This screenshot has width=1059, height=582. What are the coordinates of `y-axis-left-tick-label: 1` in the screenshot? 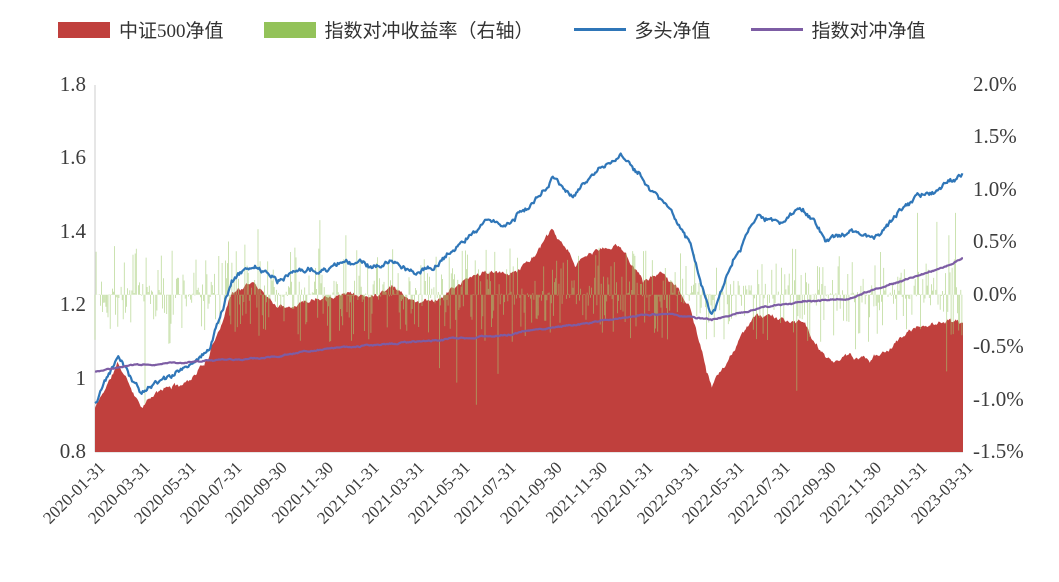 It's located at (81, 377).